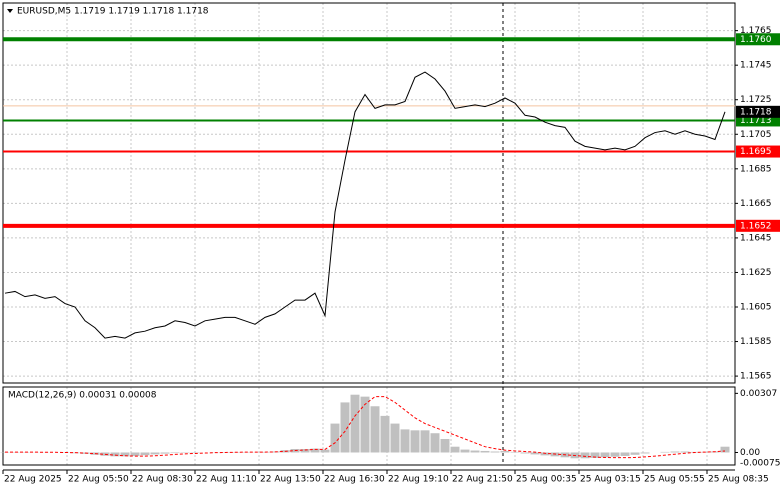  Describe the element at coordinates (113, 12) in the screenshot. I see `chart-title: EURUSD,M5 1.1719 1.1719 1.1718 1.1718` at that location.